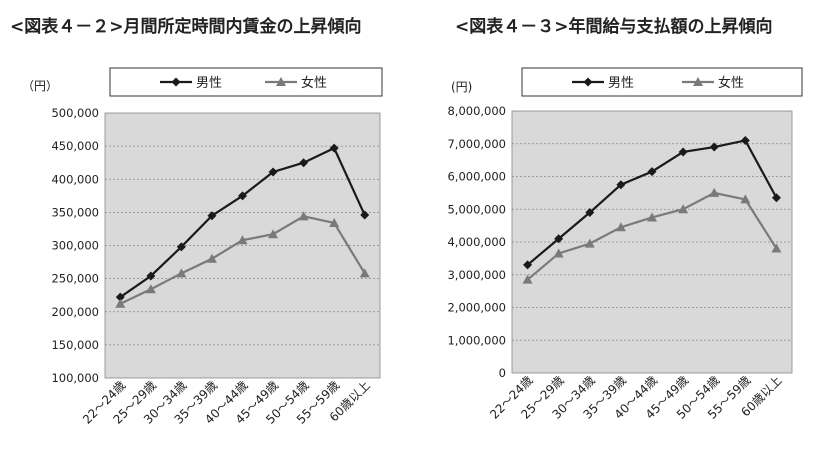 The height and width of the screenshot is (449, 831). I want to click on y-tick-label: 3,000,000, so click(476, 275).